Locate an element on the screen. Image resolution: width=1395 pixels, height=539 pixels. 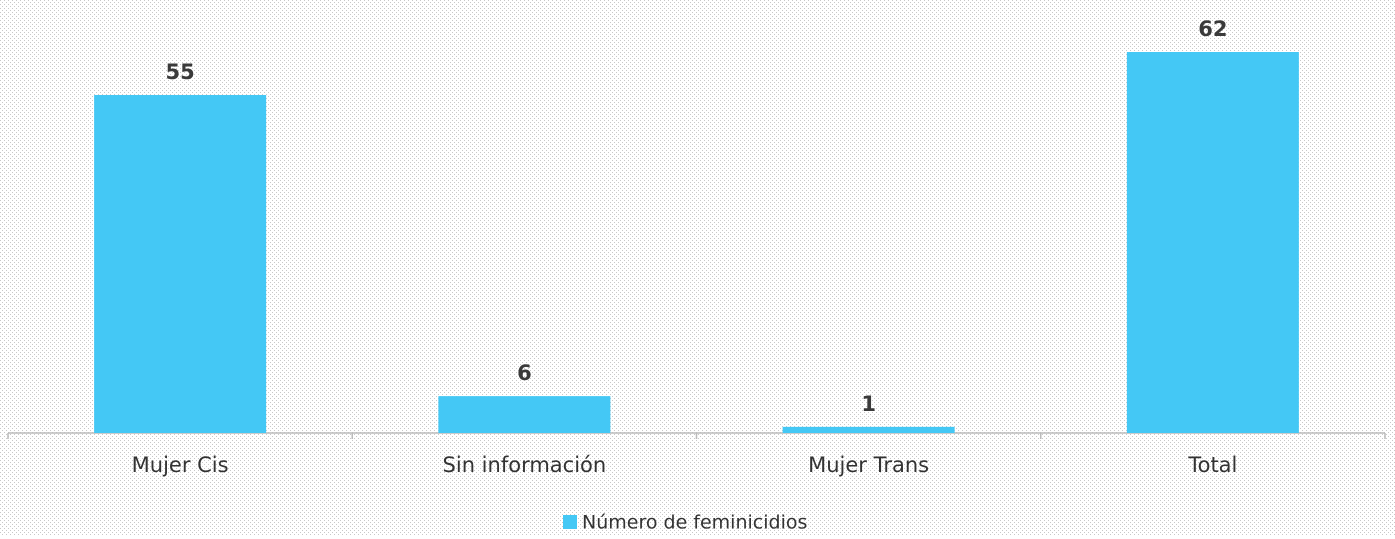
value-label: 1 is located at coordinates (868, 404).